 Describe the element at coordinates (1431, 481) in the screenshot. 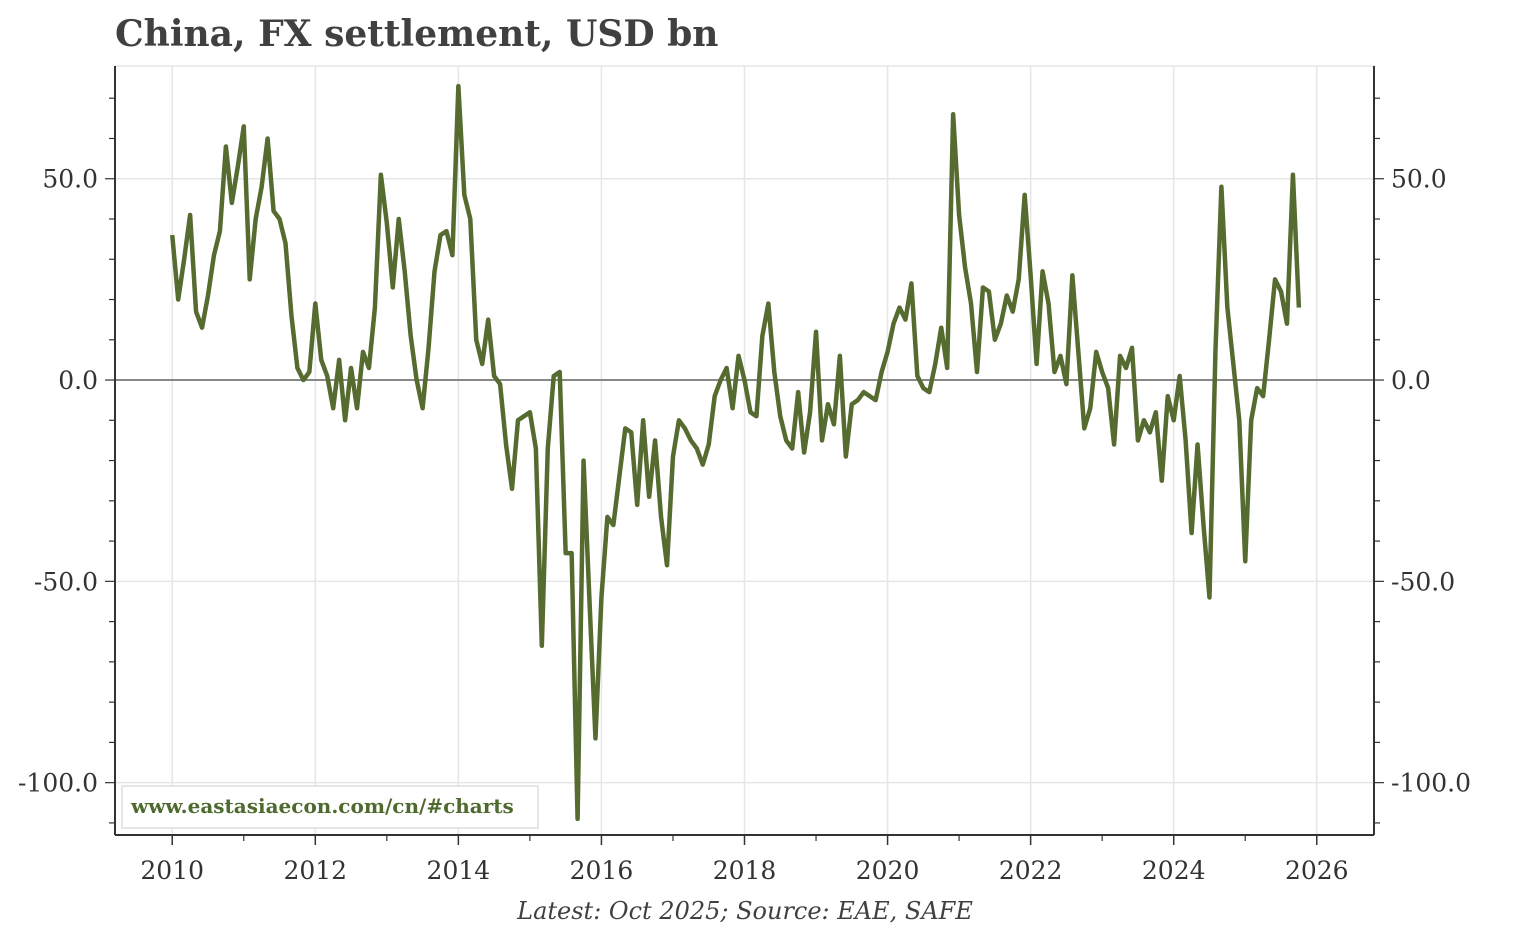

I see `y-axis-right-labels: 50.0 0.0 -50.0 -100.0` at that location.